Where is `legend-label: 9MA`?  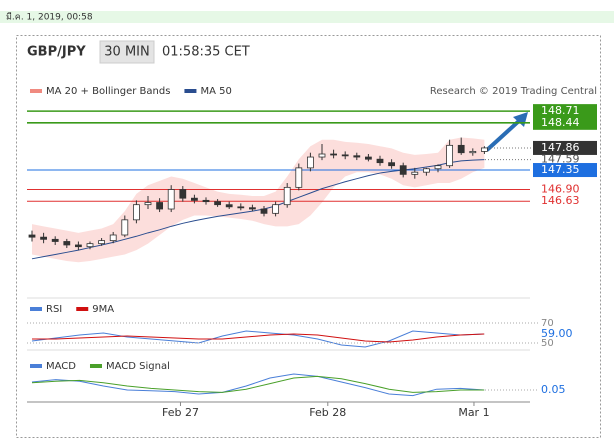 legend-label: 9MA is located at coordinates (103, 309).